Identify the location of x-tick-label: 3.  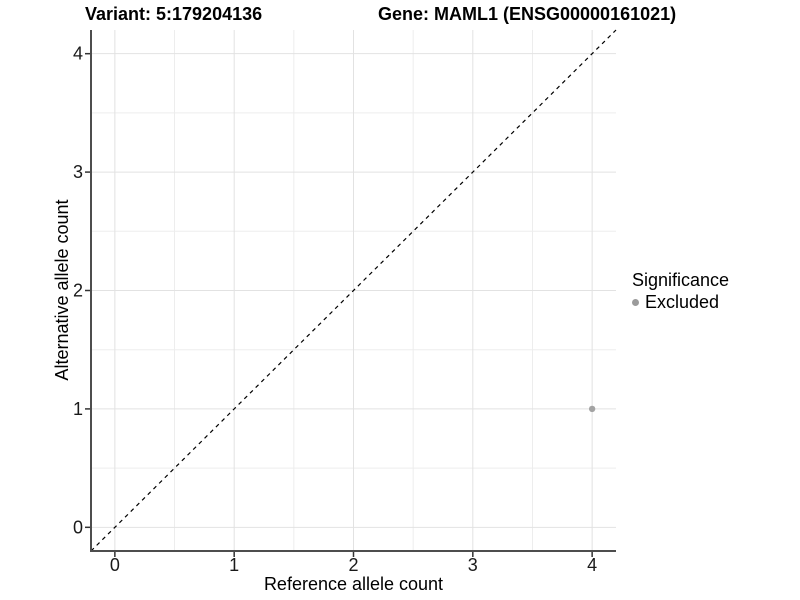
(473, 565).